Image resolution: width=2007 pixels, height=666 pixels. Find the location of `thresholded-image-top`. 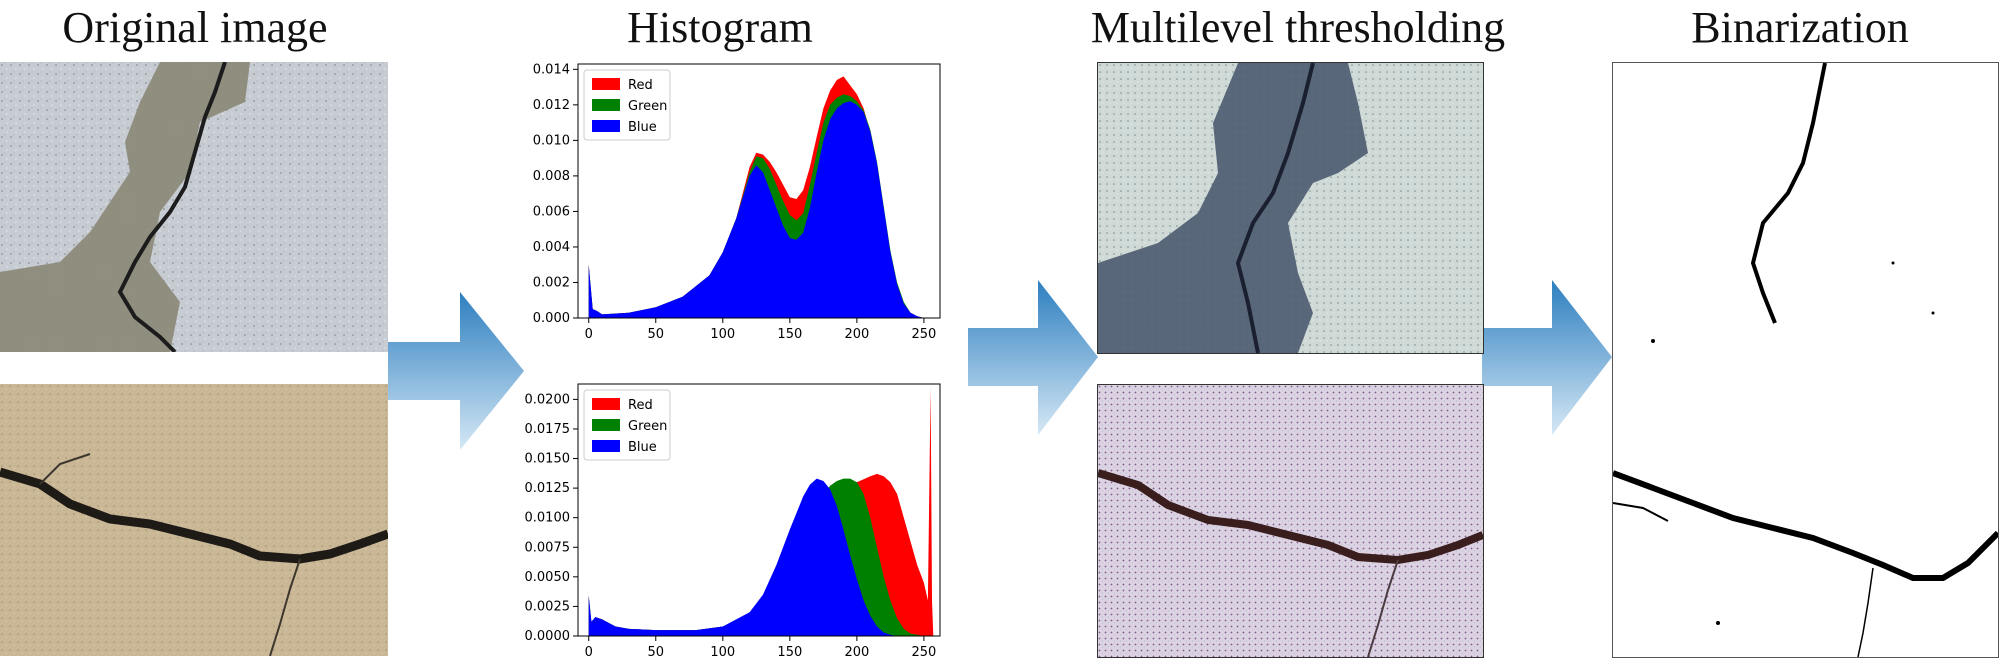

thresholded-image-top is located at coordinates (1290, 208).